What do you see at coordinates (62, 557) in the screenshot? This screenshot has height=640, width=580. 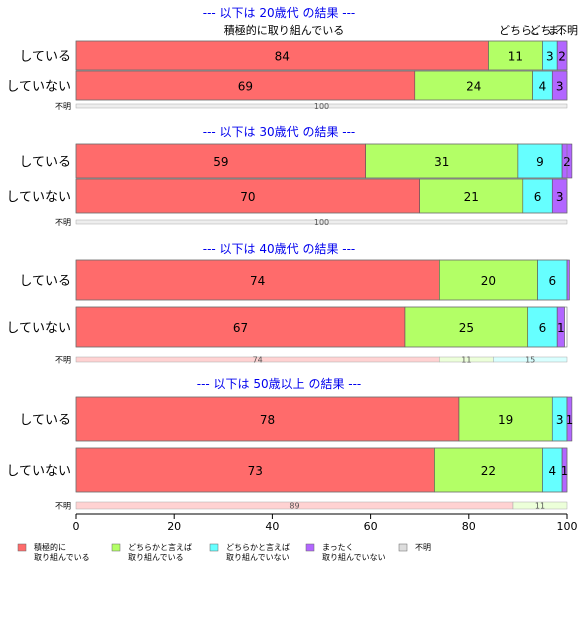 I see `legend-label: 取り組んでいる` at bounding box center [62, 557].